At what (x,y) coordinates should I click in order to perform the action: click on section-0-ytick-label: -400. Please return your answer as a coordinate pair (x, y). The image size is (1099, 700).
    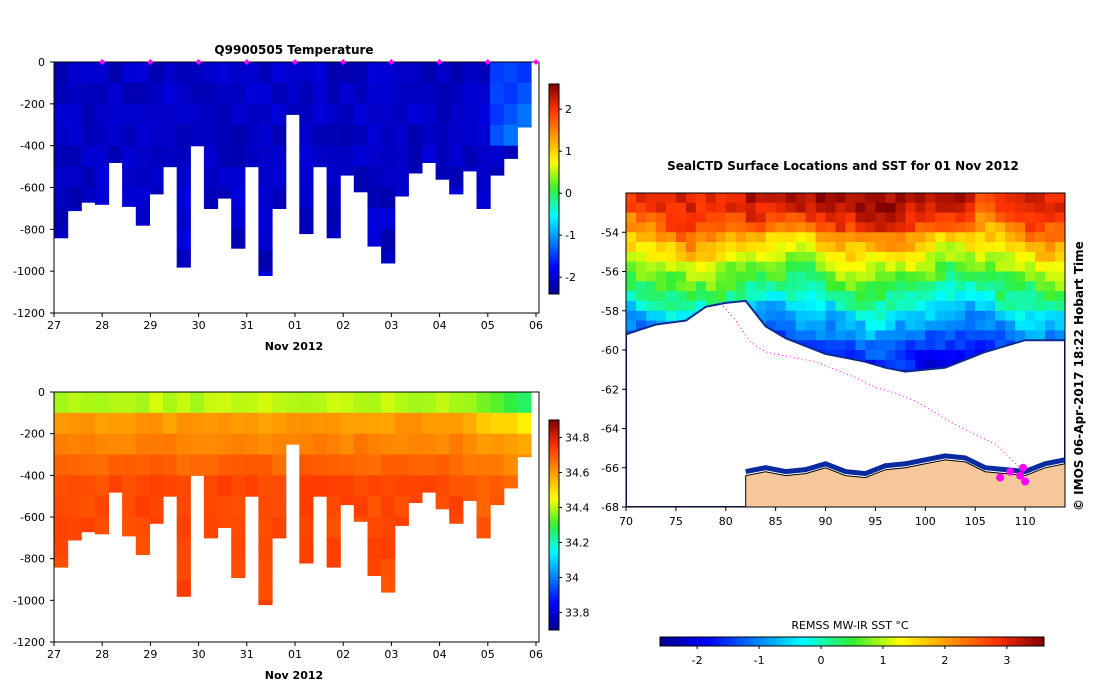
    Looking at the image, I should click on (32, 146).